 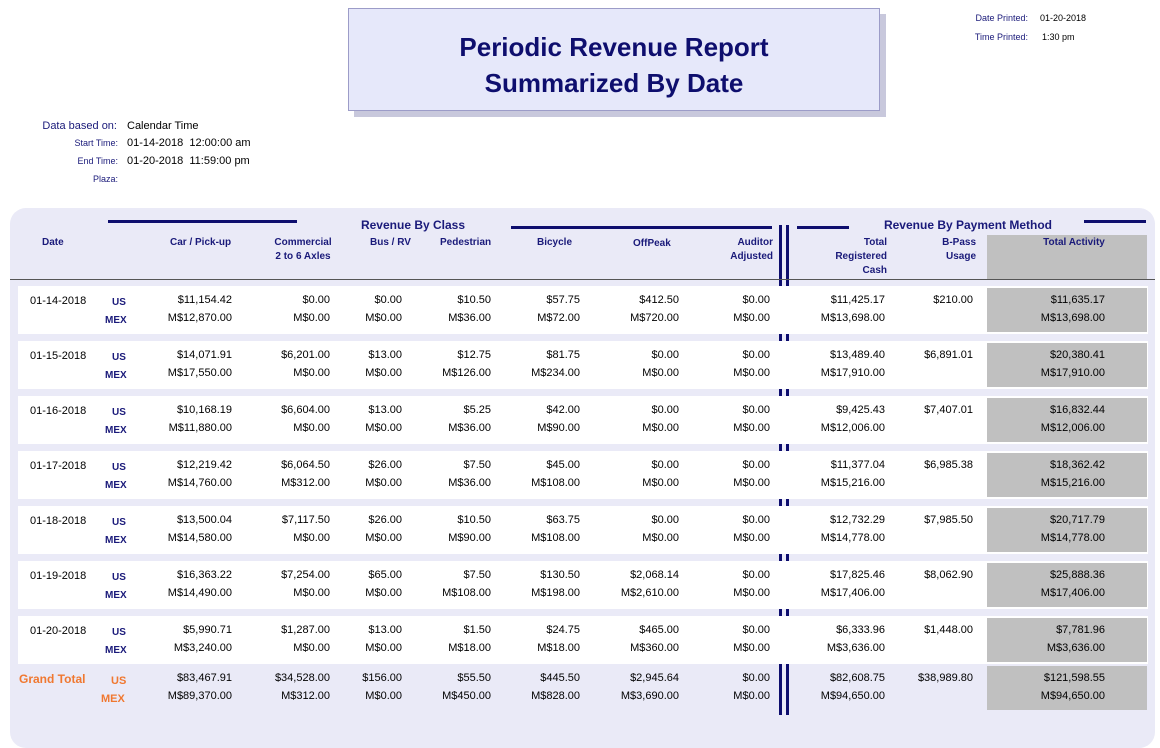 I want to click on cell-us-car: $10,168.19, so click(x=204, y=410).